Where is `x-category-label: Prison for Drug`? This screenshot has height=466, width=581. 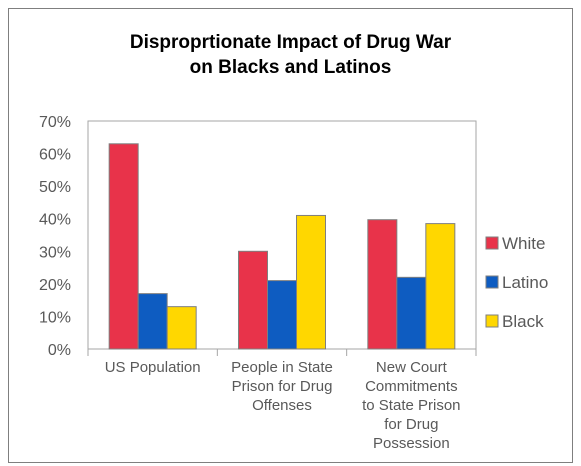 x-category-label: Prison for Drug is located at coordinates (282, 386).